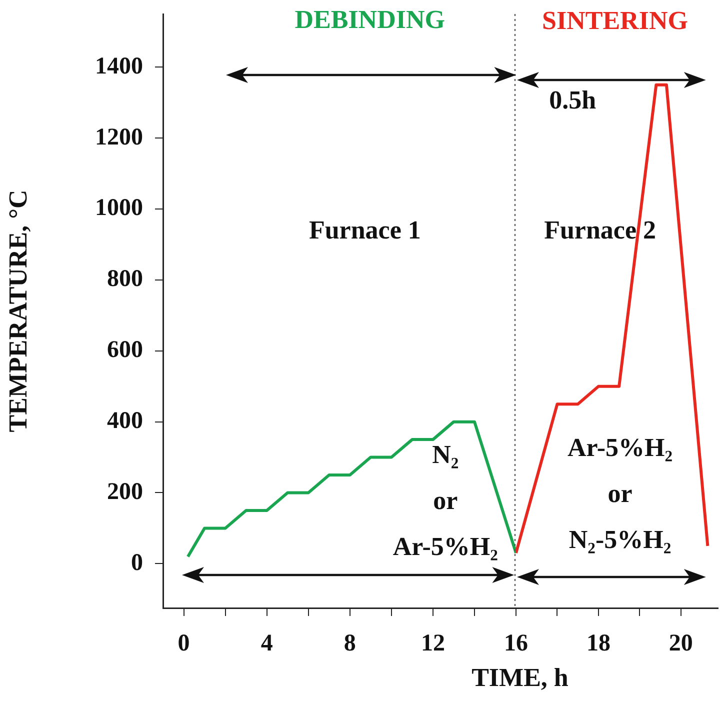 The height and width of the screenshot is (709, 720). What do you see at coordinates (119, 208) in the screenshot?
I see `y-tick-label: 1000` at bounding box center [119, 208].